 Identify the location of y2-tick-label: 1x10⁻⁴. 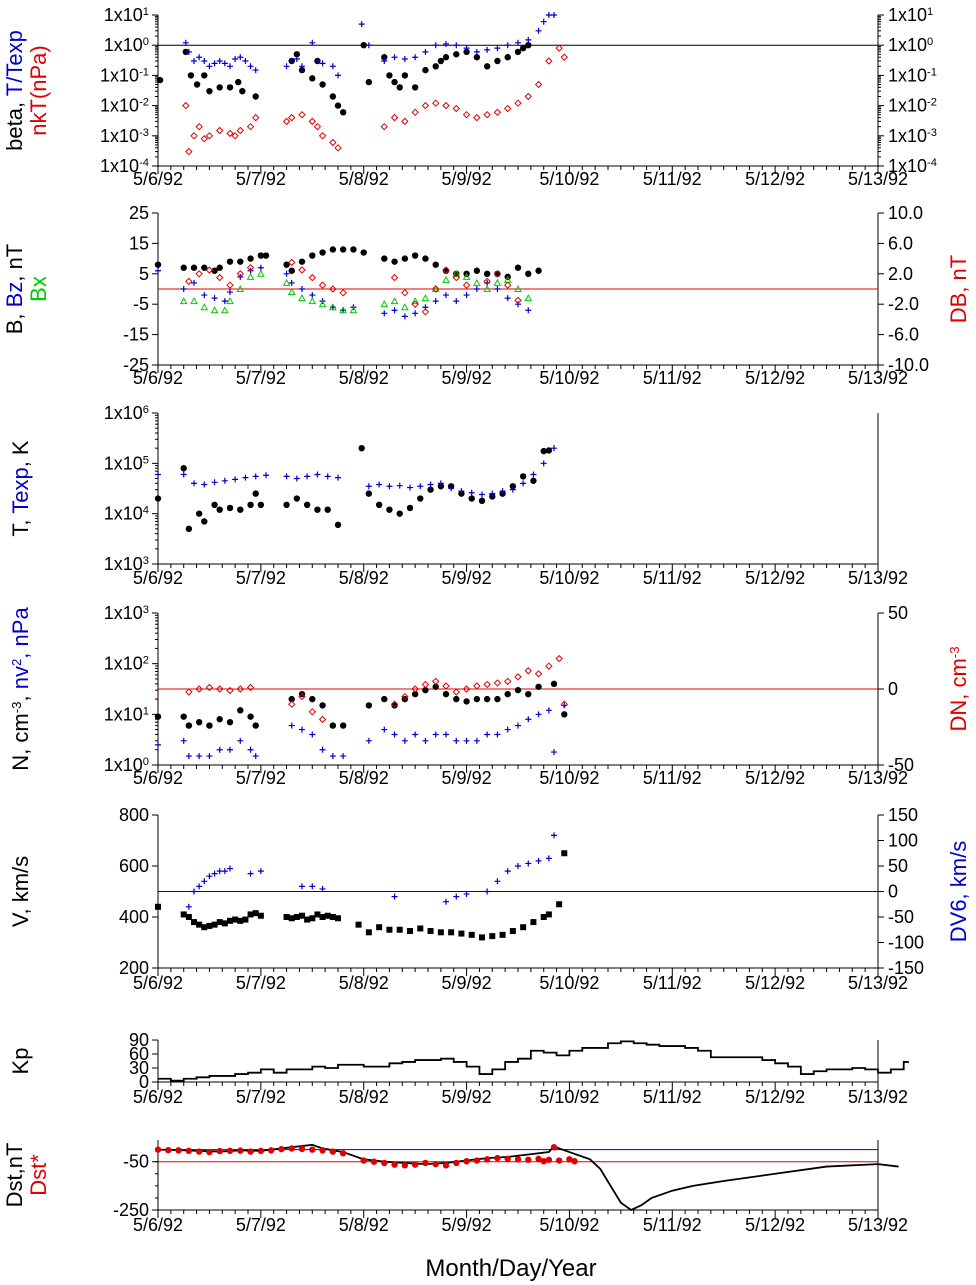
(912, 166).